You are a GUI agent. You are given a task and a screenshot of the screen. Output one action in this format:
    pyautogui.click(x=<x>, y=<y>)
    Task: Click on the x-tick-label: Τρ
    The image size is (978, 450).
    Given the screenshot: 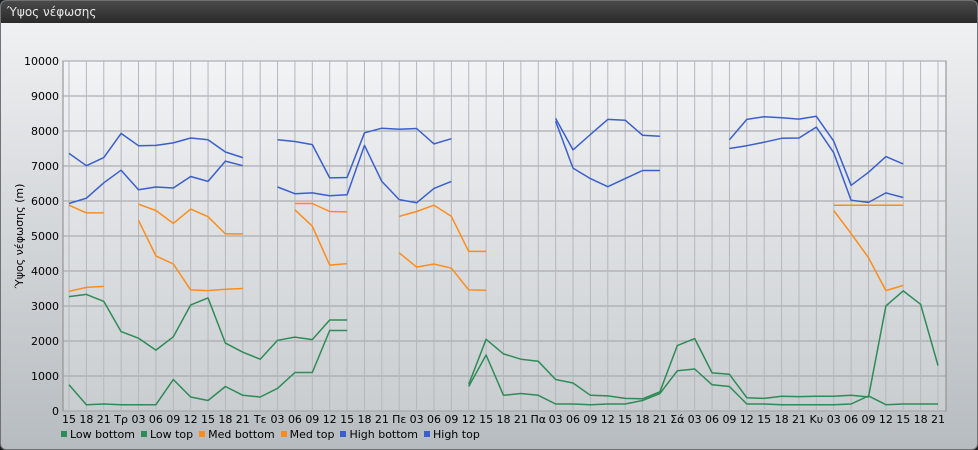 What is the action you would take?
    pyautogui.click(x=120, y=419)
    